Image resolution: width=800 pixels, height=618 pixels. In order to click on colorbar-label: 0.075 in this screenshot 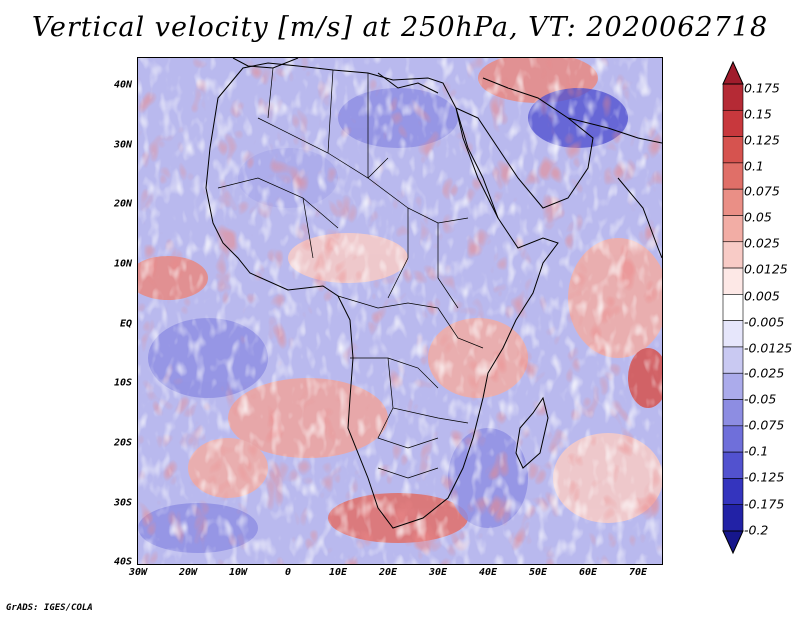, I will do `click(762, 191)`.